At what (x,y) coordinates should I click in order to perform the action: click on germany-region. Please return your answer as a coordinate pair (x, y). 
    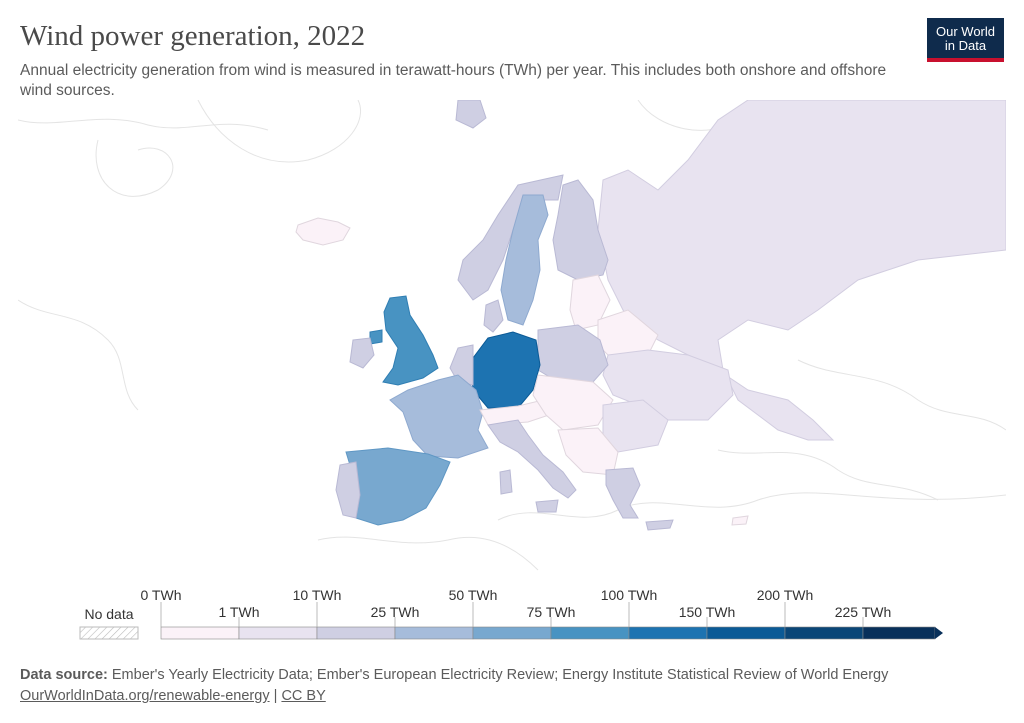
    Looking at the image, I should click on (505, 370).